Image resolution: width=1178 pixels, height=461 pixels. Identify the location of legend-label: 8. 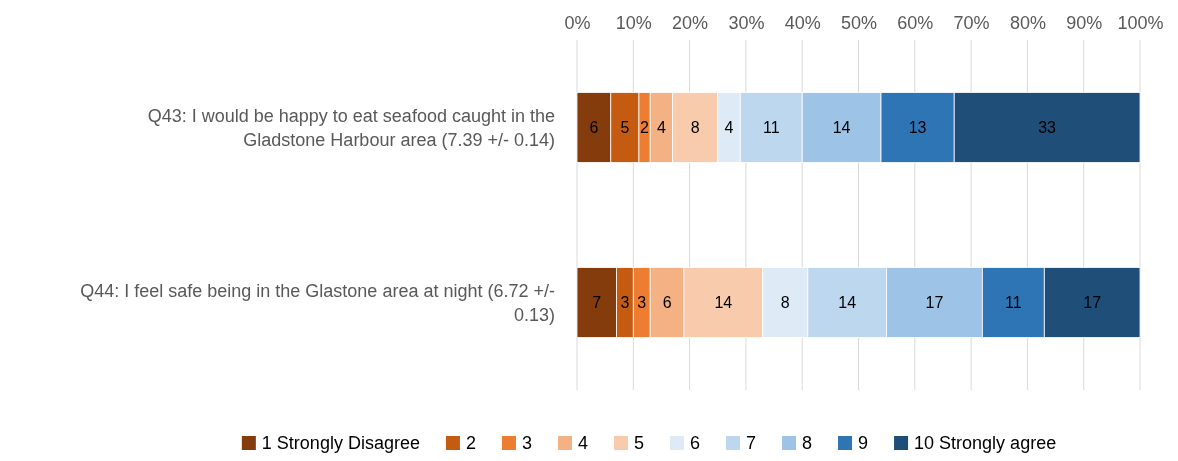
(807, 443).